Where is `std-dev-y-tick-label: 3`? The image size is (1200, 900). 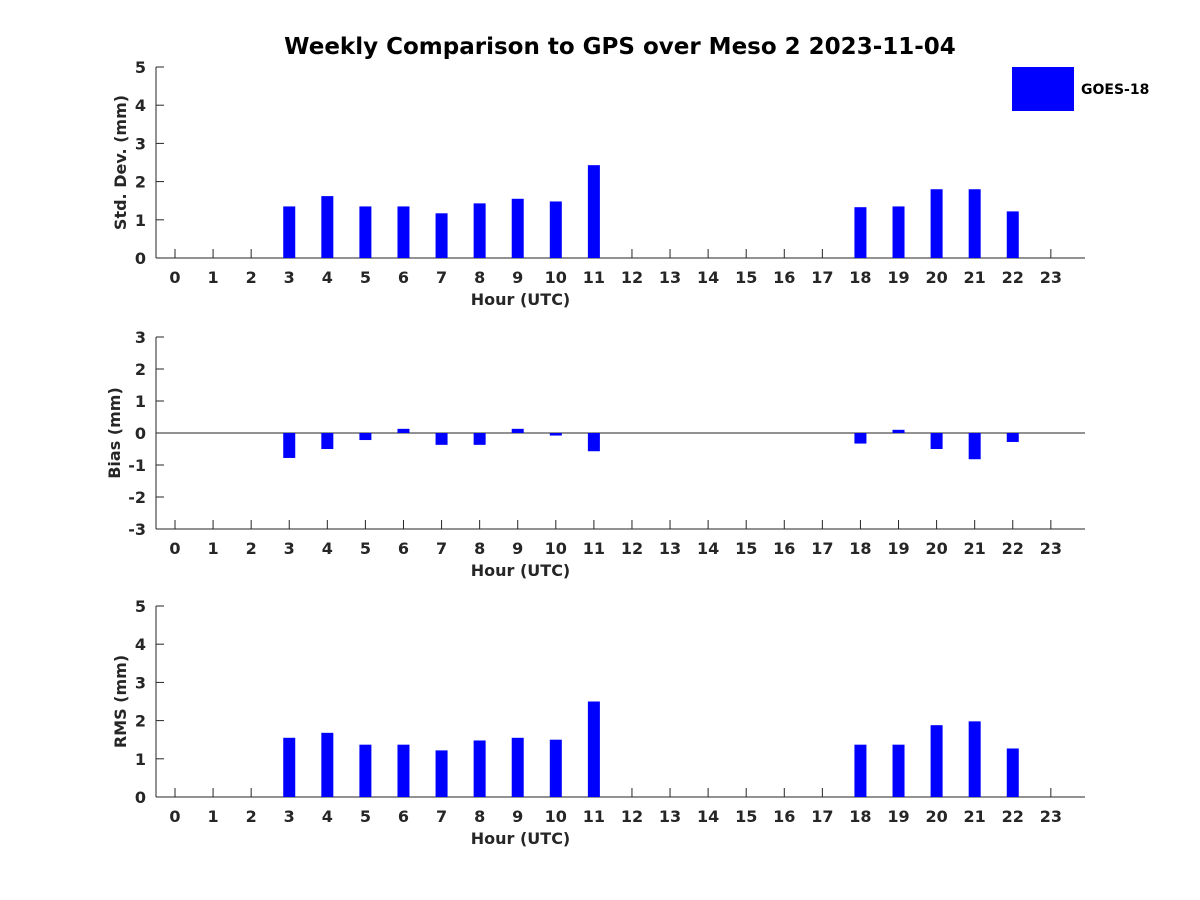 std-dev-y-tick-label: 3 is located at coordinates (140, 143).